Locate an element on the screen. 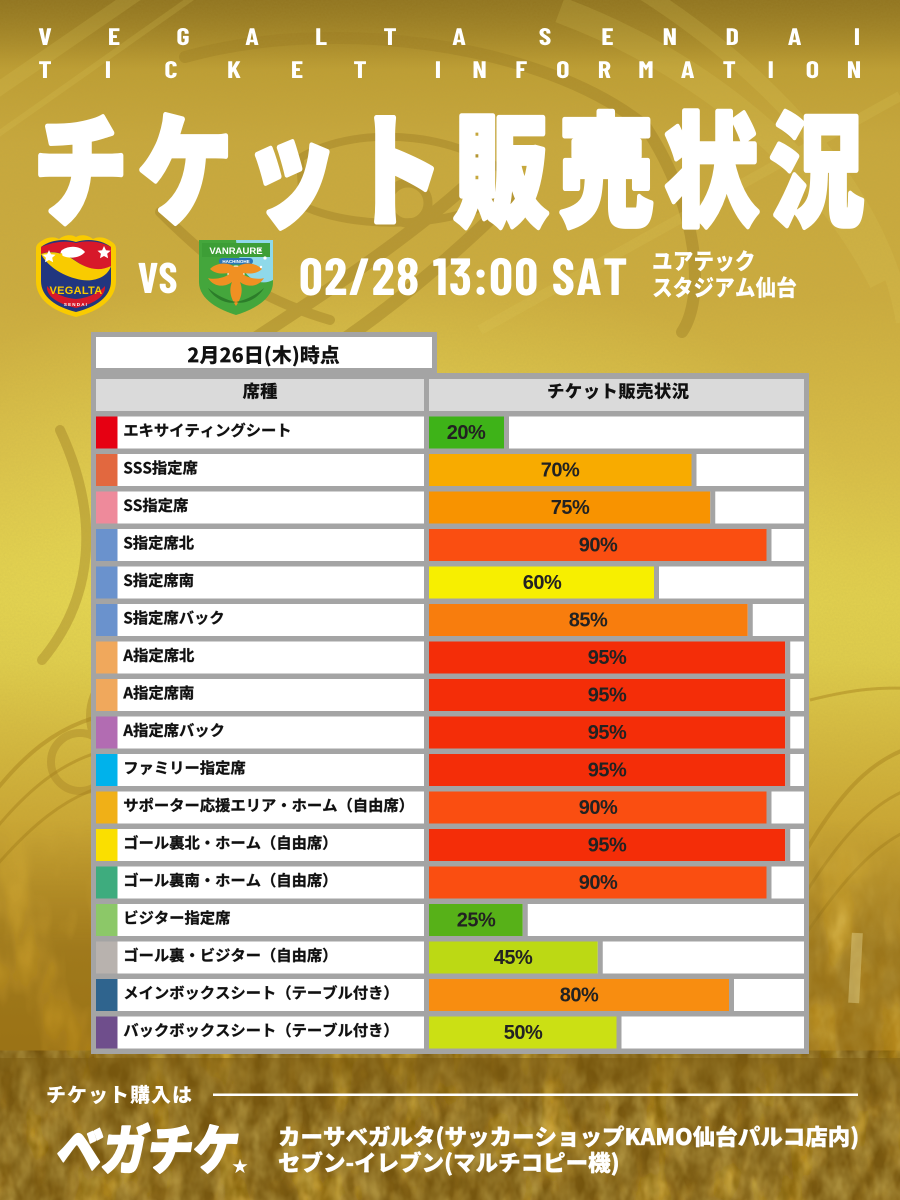 The height and width of the screenshot is (1200, 900). svg-text: 45% is located at coordinates (513, 958).